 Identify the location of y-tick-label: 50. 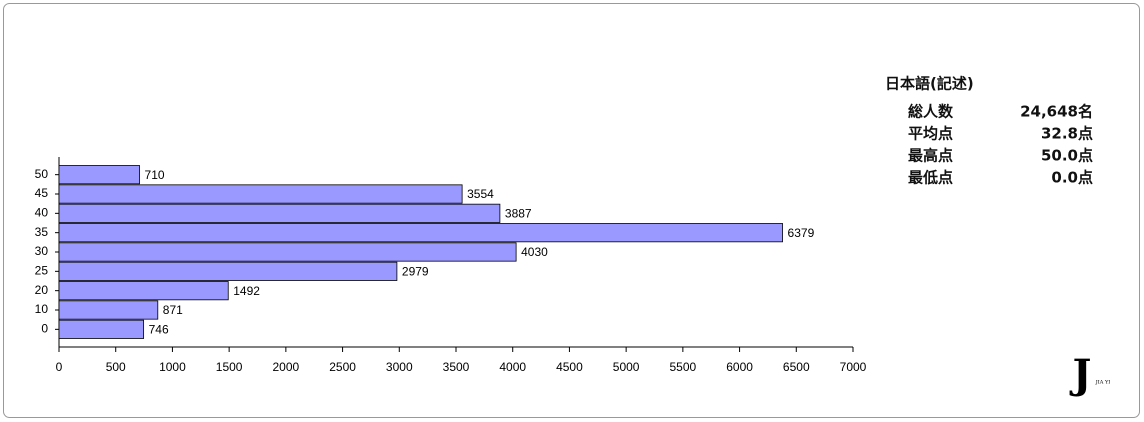
(42, 174).